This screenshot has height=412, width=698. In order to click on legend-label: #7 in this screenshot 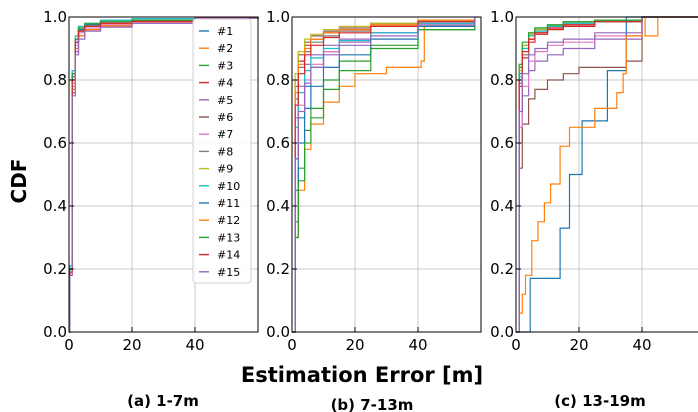, I will do `click(225, 134)`.